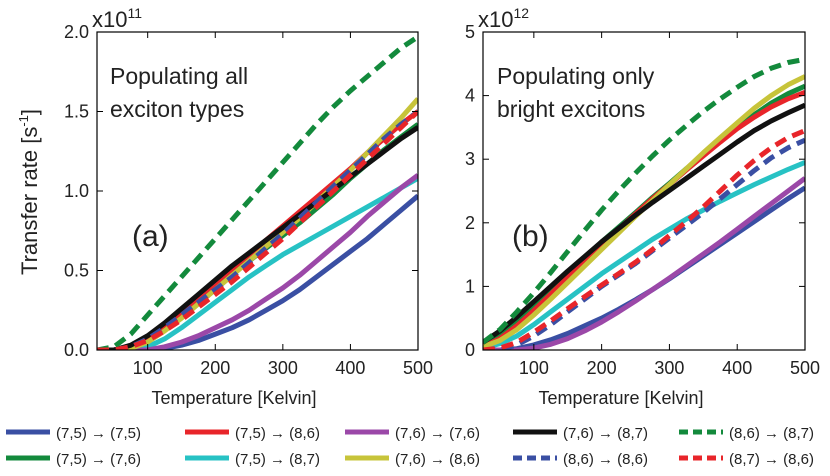 The width and height of the screenshot is (830, 476). What do you see at coordinates (571, 109) in the screenshot?
I see `annotation-b-line2: bright excitons` at bounding box center [571, 109].